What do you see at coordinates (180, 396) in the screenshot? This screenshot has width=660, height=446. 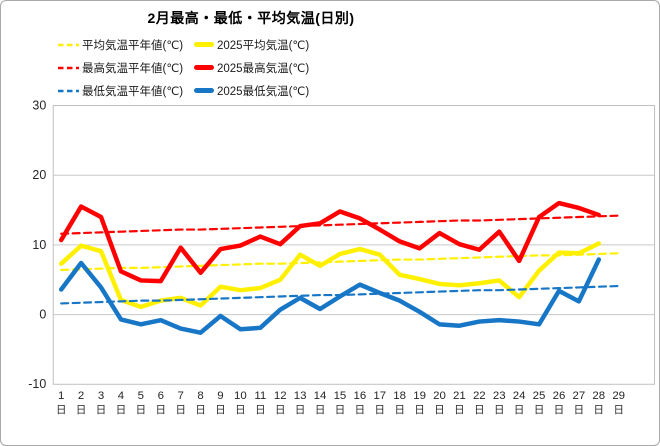 I see `x-tick-day-7: 7` at bounding box center [180, 396].